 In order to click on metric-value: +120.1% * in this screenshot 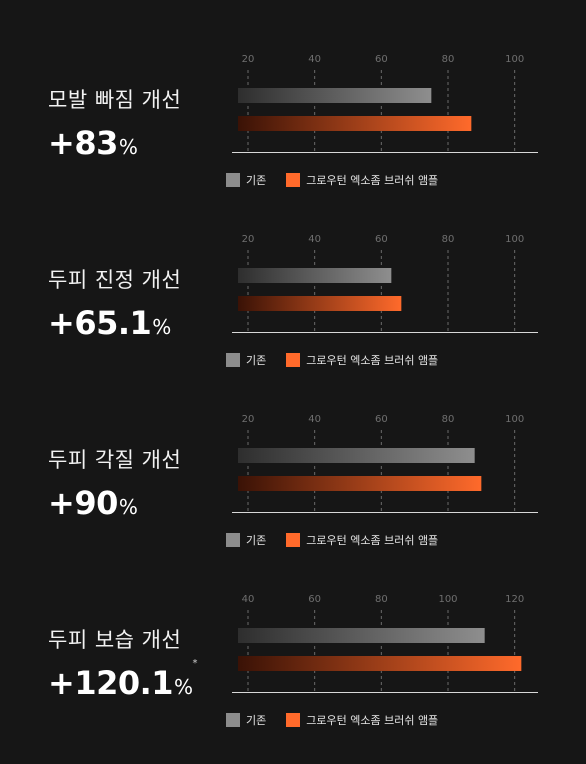, I will do `click(122, 680)`.